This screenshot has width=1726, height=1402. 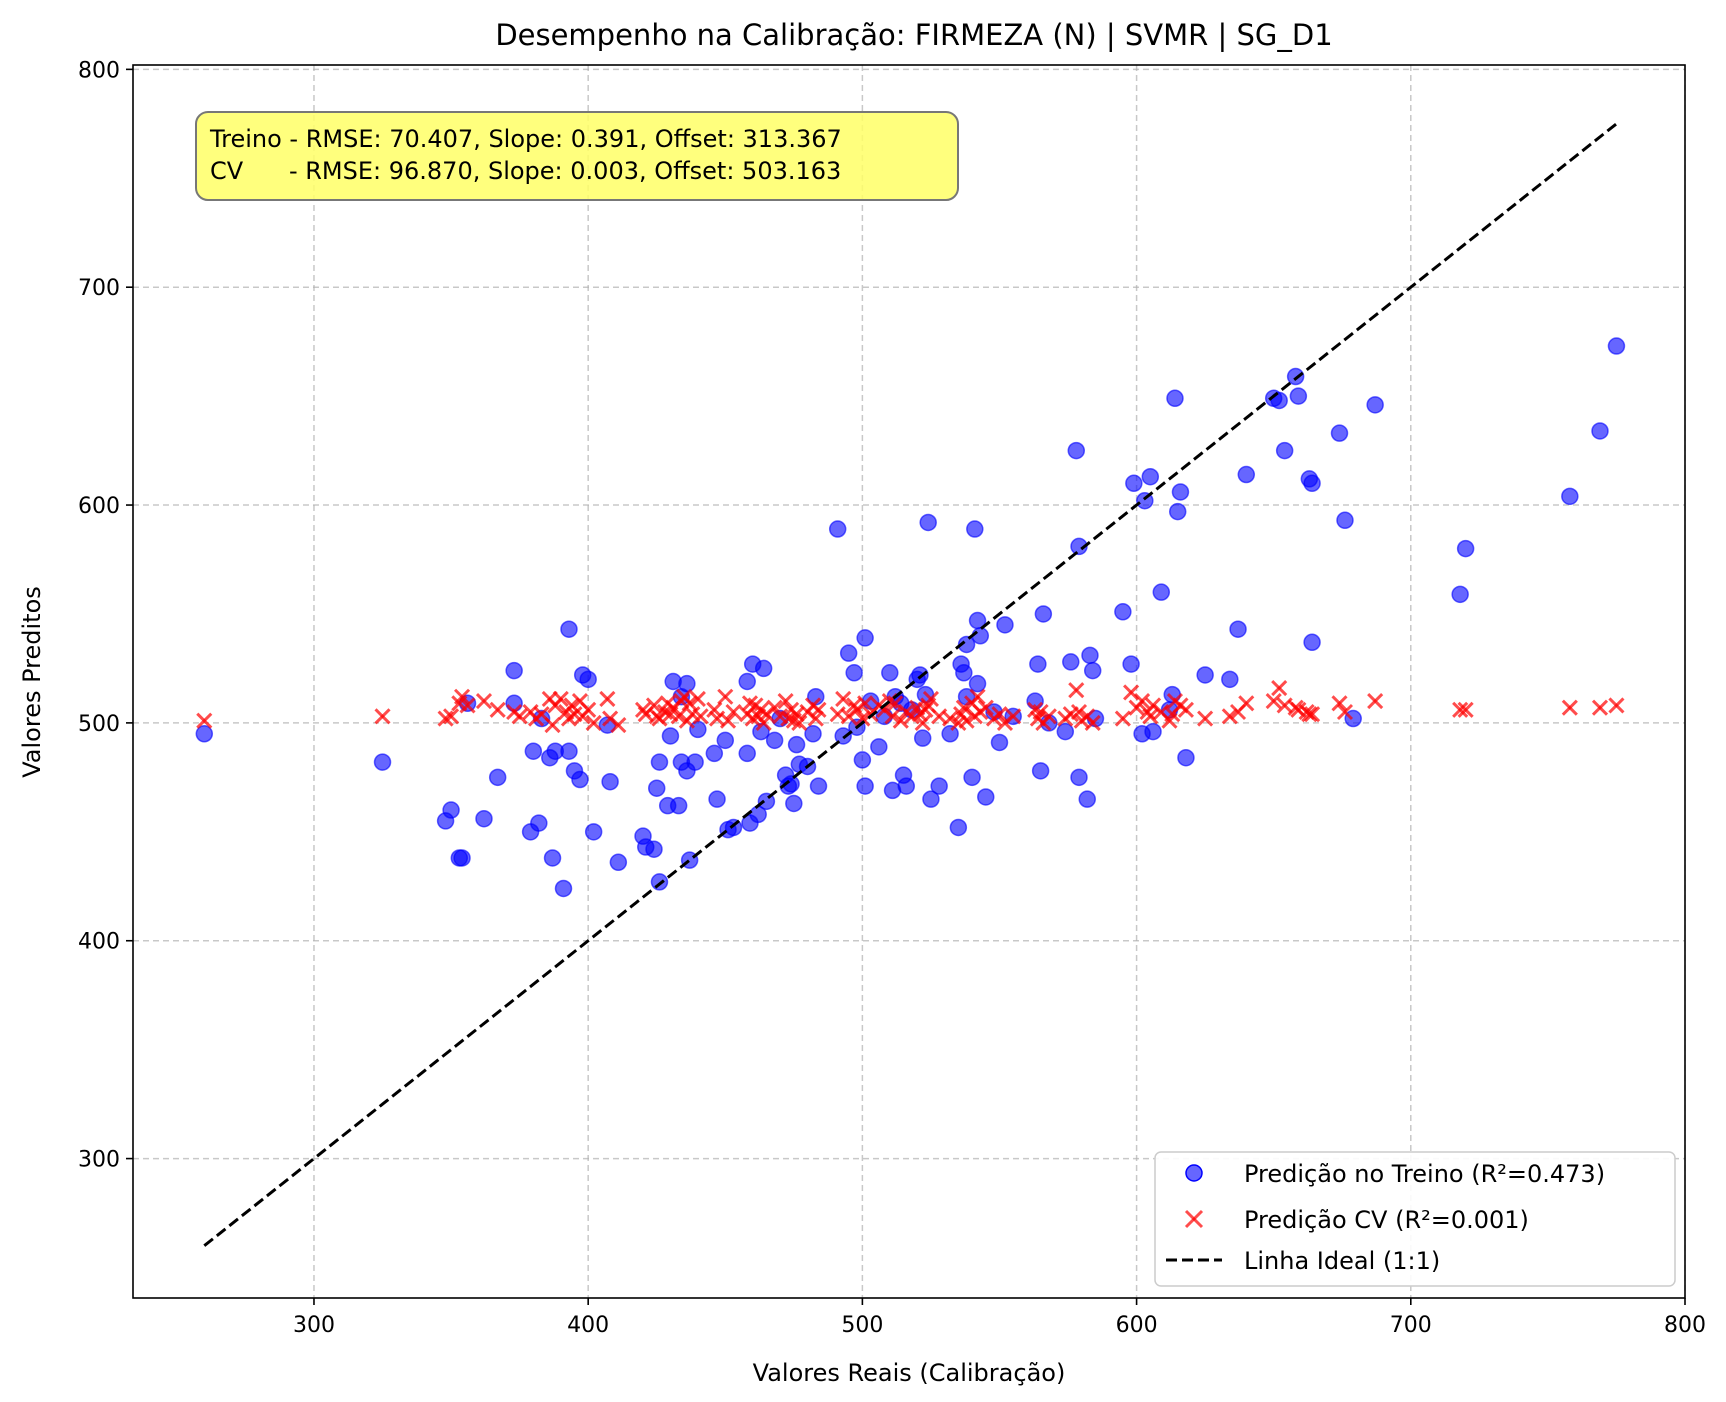 I want to click on y-tick-label: 500, so click(x=99, y=724).